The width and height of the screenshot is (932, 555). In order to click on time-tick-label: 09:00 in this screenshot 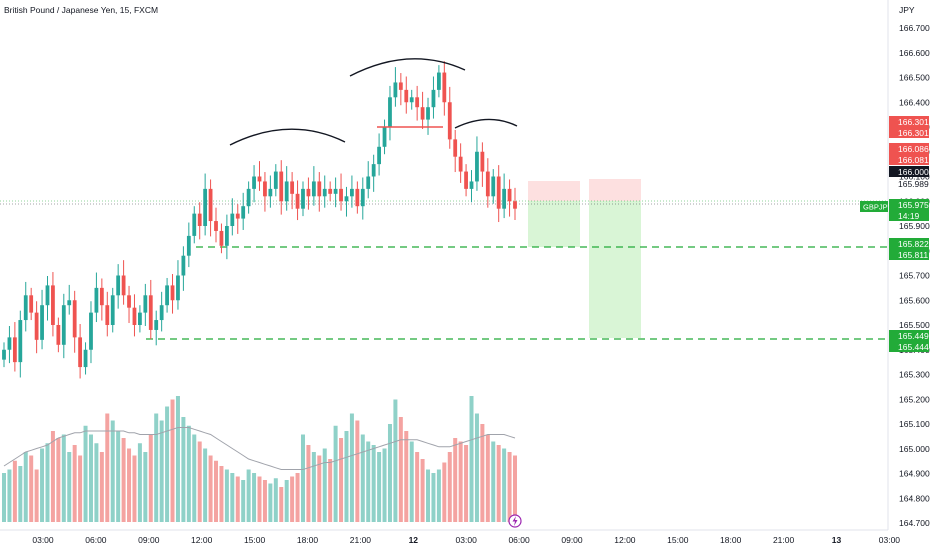, I will do `click(149, 540)`.